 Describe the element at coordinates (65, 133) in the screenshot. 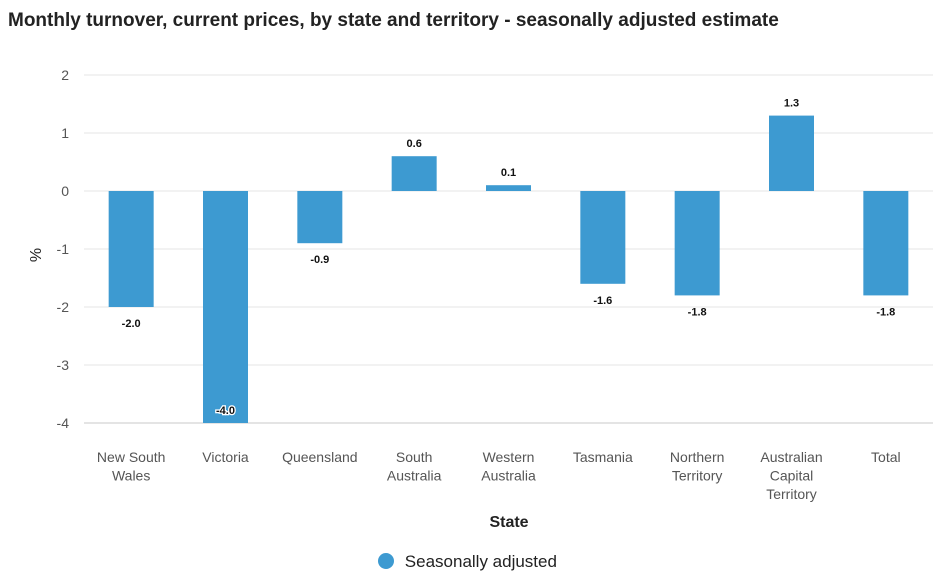

I see `y-tick-label: 1` at that location.